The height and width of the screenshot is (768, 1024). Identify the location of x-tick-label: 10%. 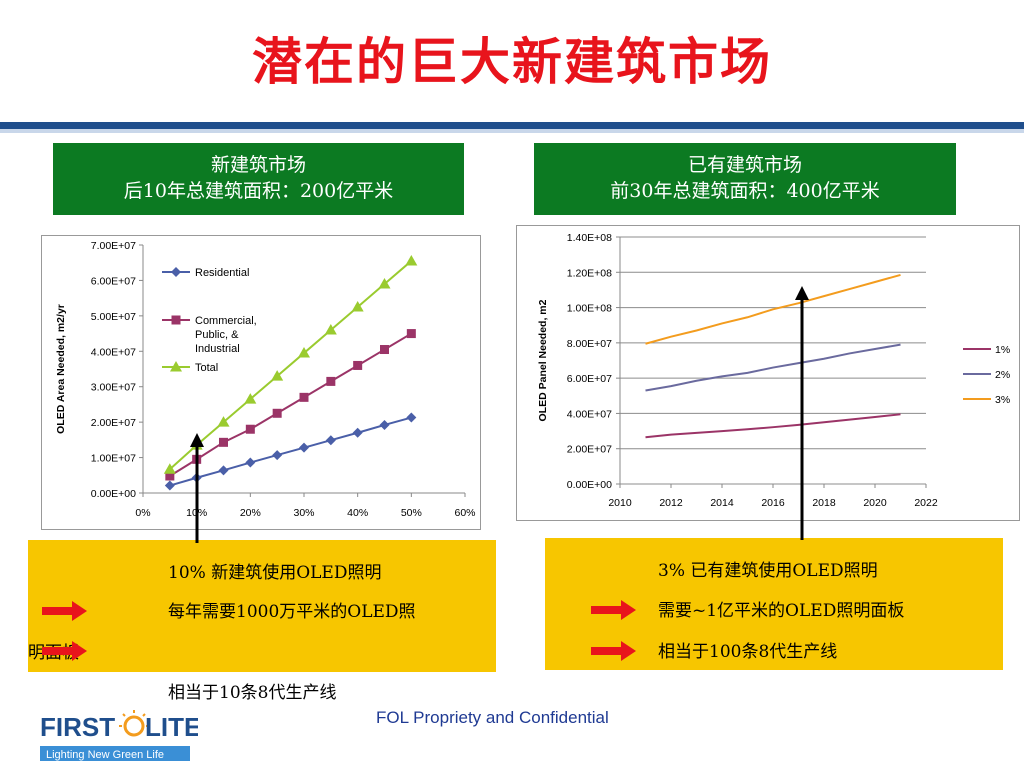
(196, 513).